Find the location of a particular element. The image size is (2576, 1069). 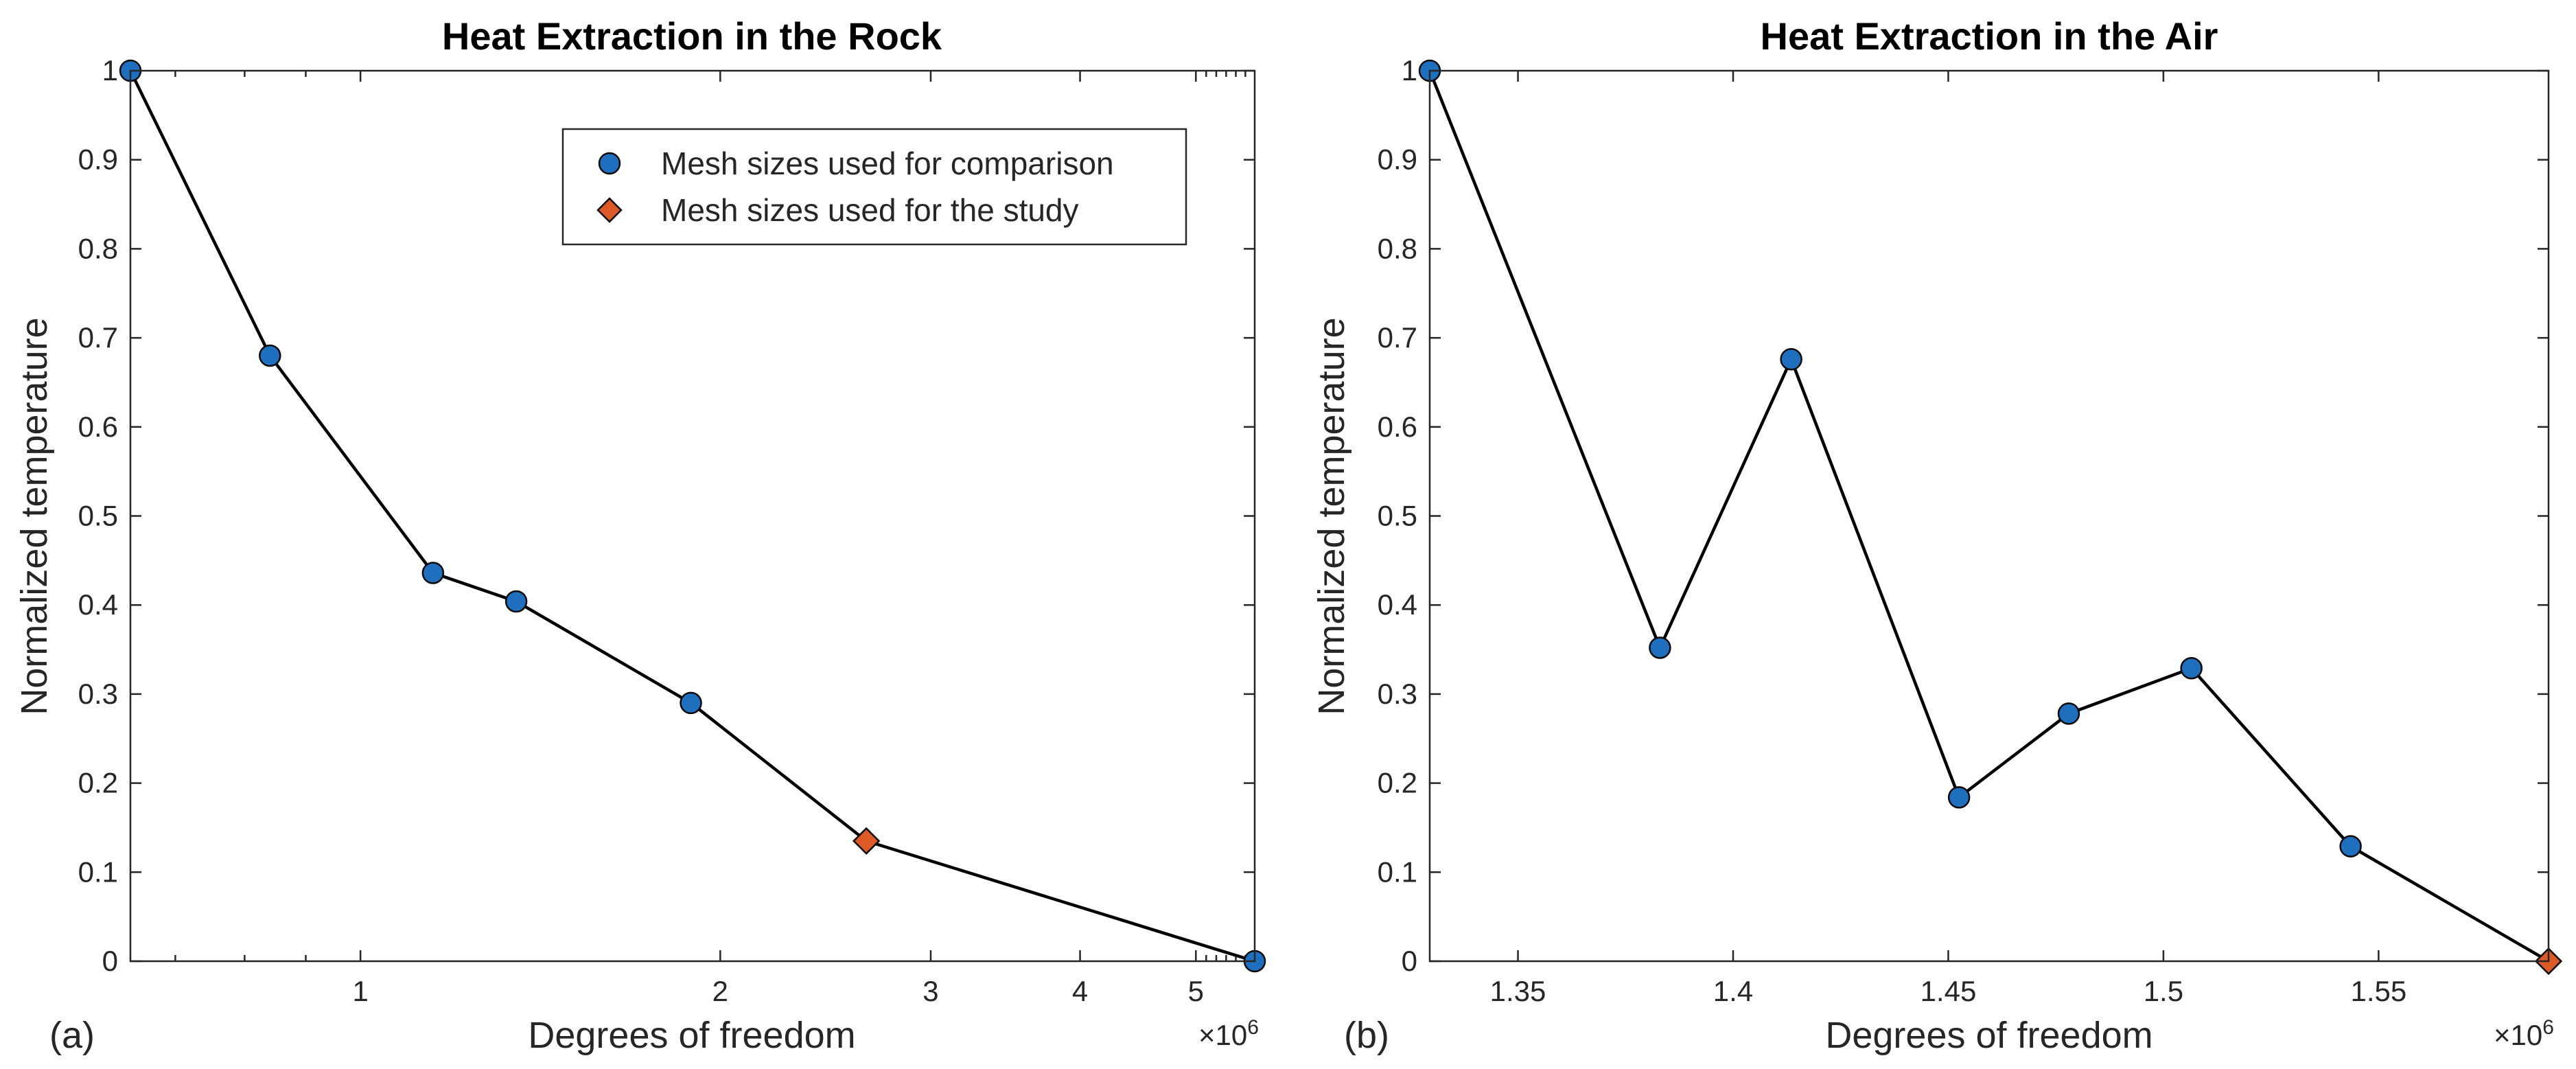

chart-title-rock: Heat Extraction in the Rock is located at coordinates (692, 36).